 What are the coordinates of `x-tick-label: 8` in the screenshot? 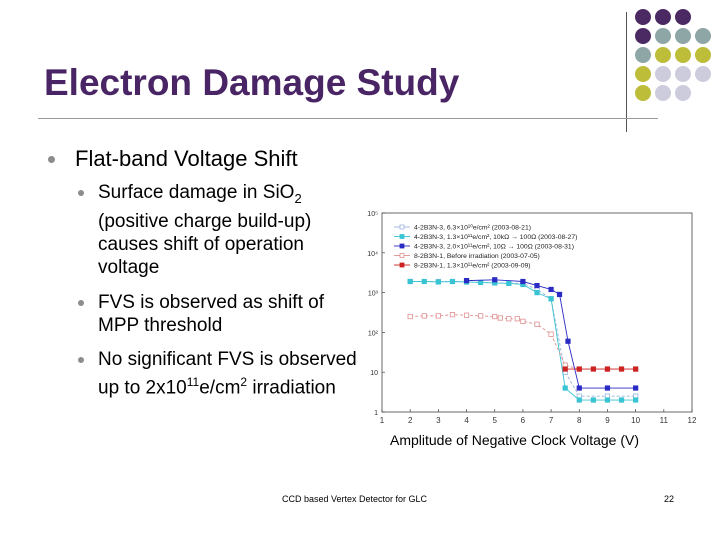 It's located at (579, 420).